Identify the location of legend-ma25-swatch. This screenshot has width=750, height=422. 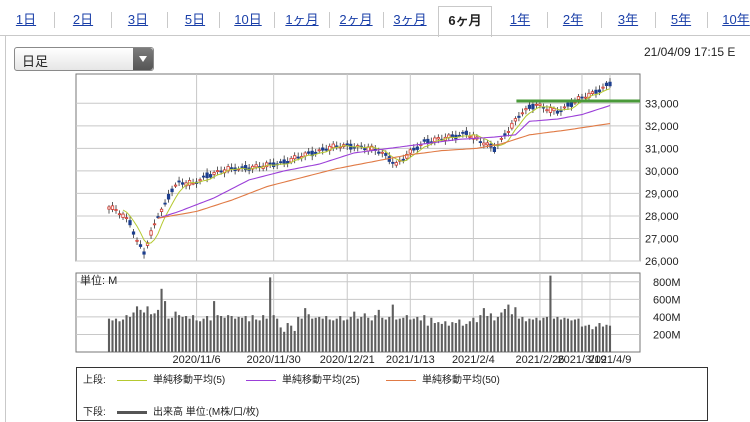
(261, 380).